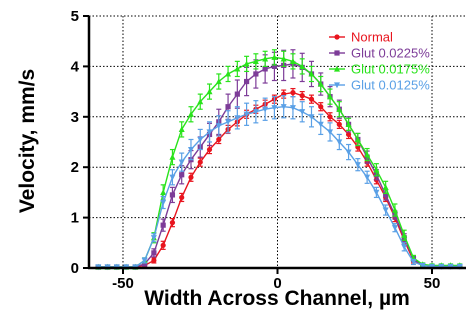  I want to click on legend-item-4-marker, so click(337, 85).